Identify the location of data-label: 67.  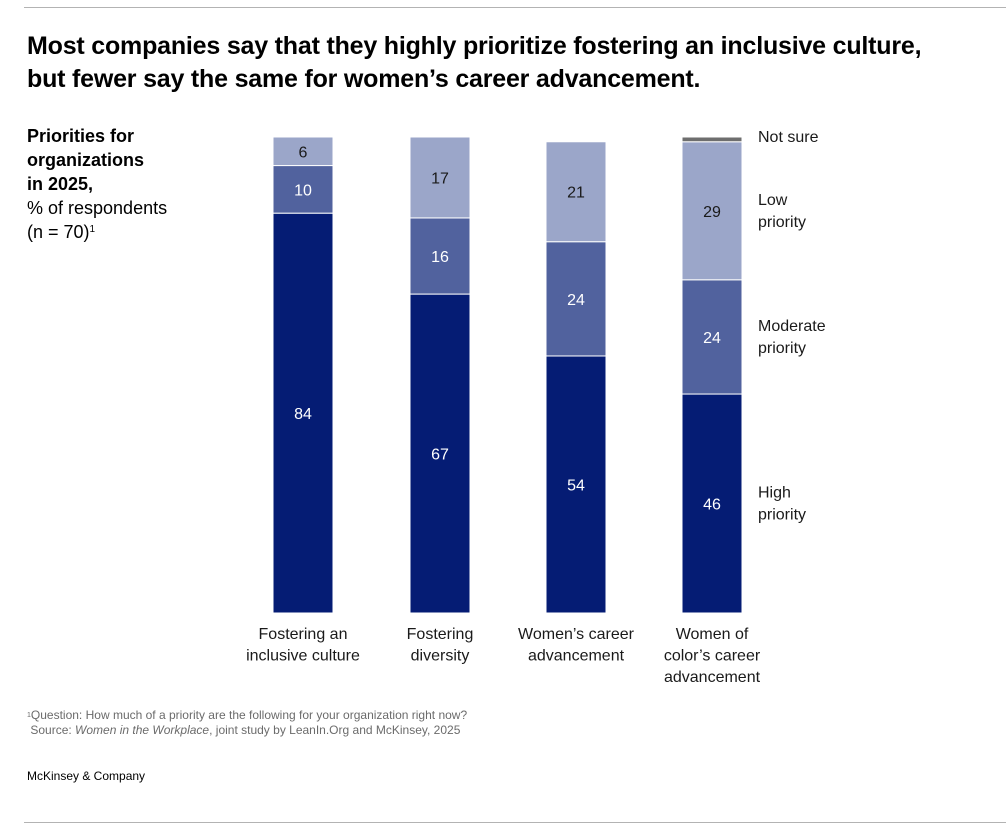
(440, 455).